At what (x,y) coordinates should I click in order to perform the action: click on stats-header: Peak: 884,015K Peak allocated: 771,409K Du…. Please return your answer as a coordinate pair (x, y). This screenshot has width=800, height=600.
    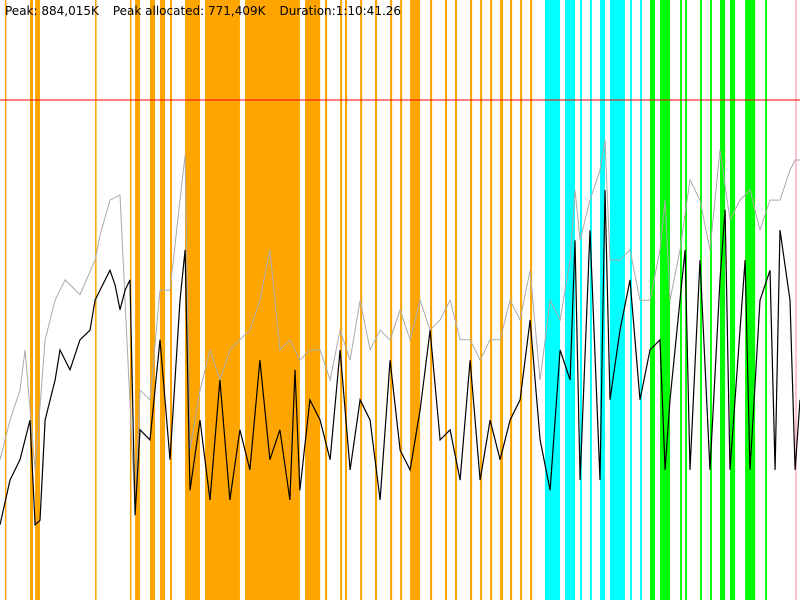
    Looking at the image, I should click on (210, 11).